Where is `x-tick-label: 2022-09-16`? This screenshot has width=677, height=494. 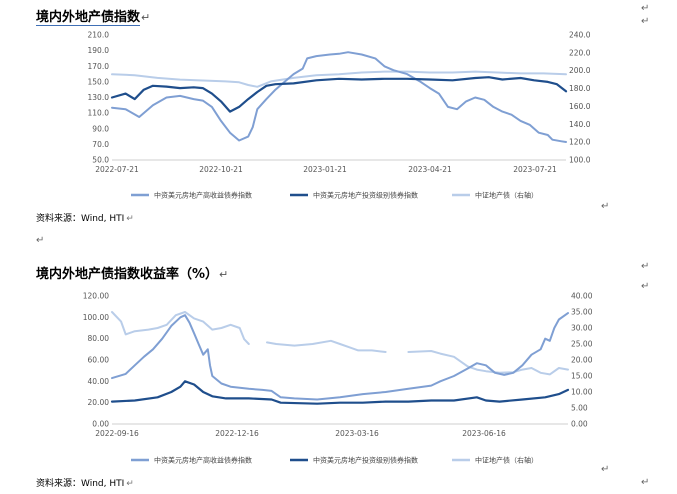 x-tick-label: 2022-09-16 is located at coordinates (117, 433).